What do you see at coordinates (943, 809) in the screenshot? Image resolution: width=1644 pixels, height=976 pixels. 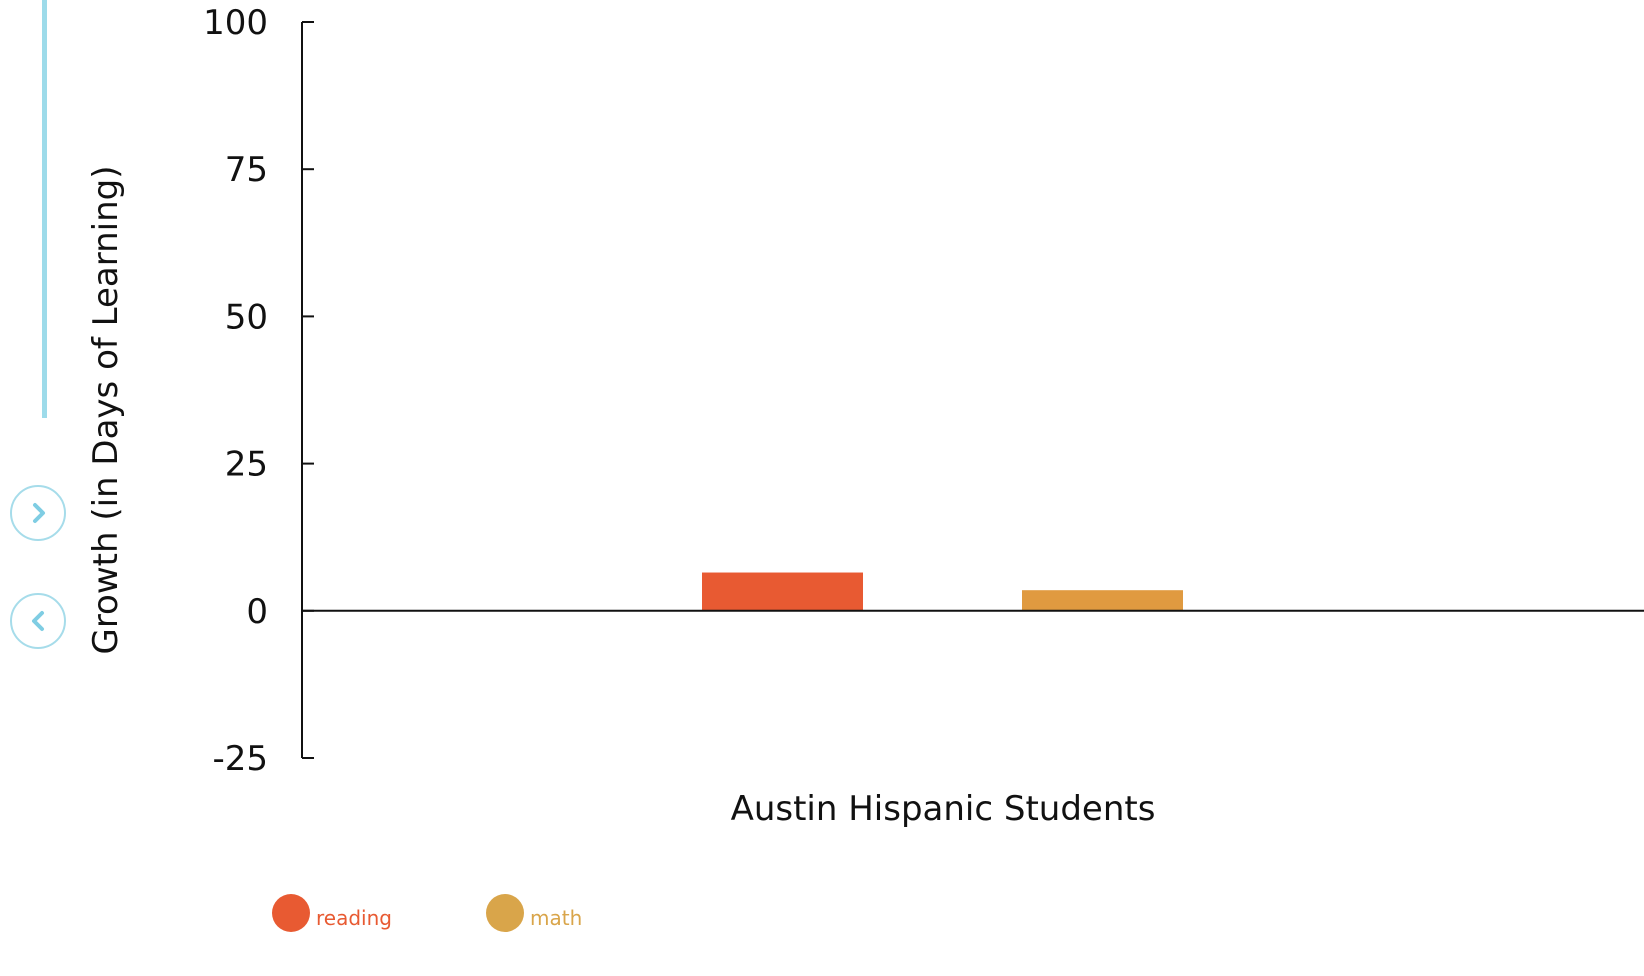 I see `x-axis-label: Austin Hispanic Students` at bounding box center [943, 809].